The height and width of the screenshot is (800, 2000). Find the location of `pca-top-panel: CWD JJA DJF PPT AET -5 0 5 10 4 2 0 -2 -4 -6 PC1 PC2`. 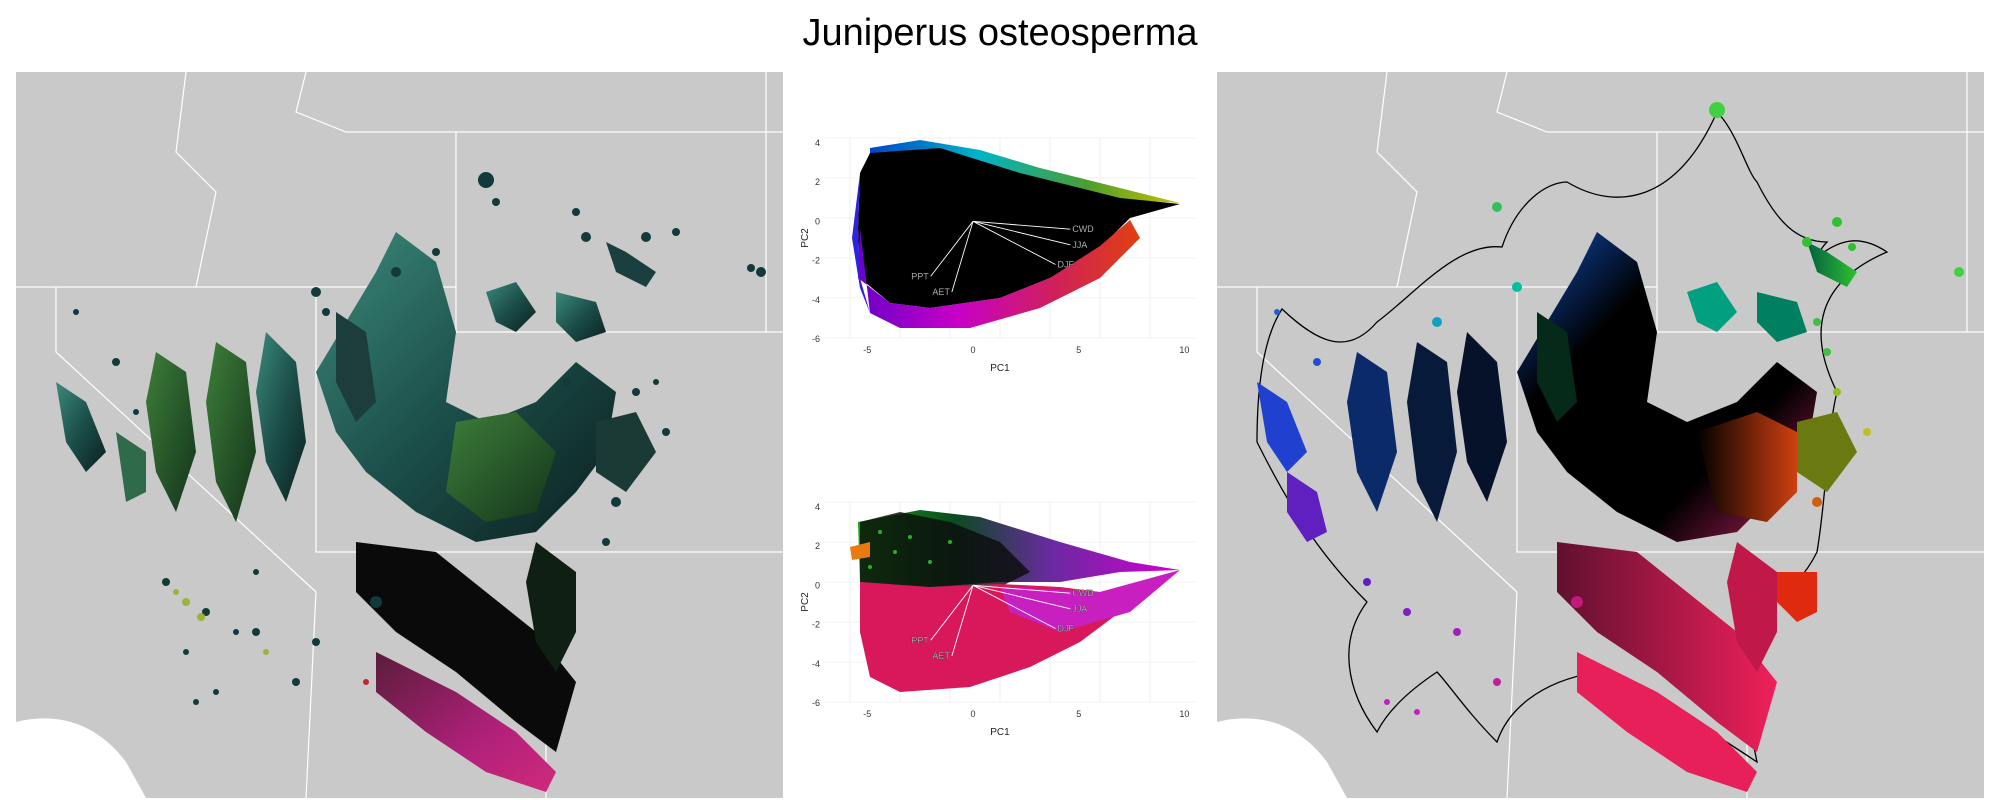

pca-top-panel: CWD JJA DJF PPT AET -5 0 5 10 4 2 0 -2 -4 -6 PC1 PC2 is located at coordinates (1000, 253).